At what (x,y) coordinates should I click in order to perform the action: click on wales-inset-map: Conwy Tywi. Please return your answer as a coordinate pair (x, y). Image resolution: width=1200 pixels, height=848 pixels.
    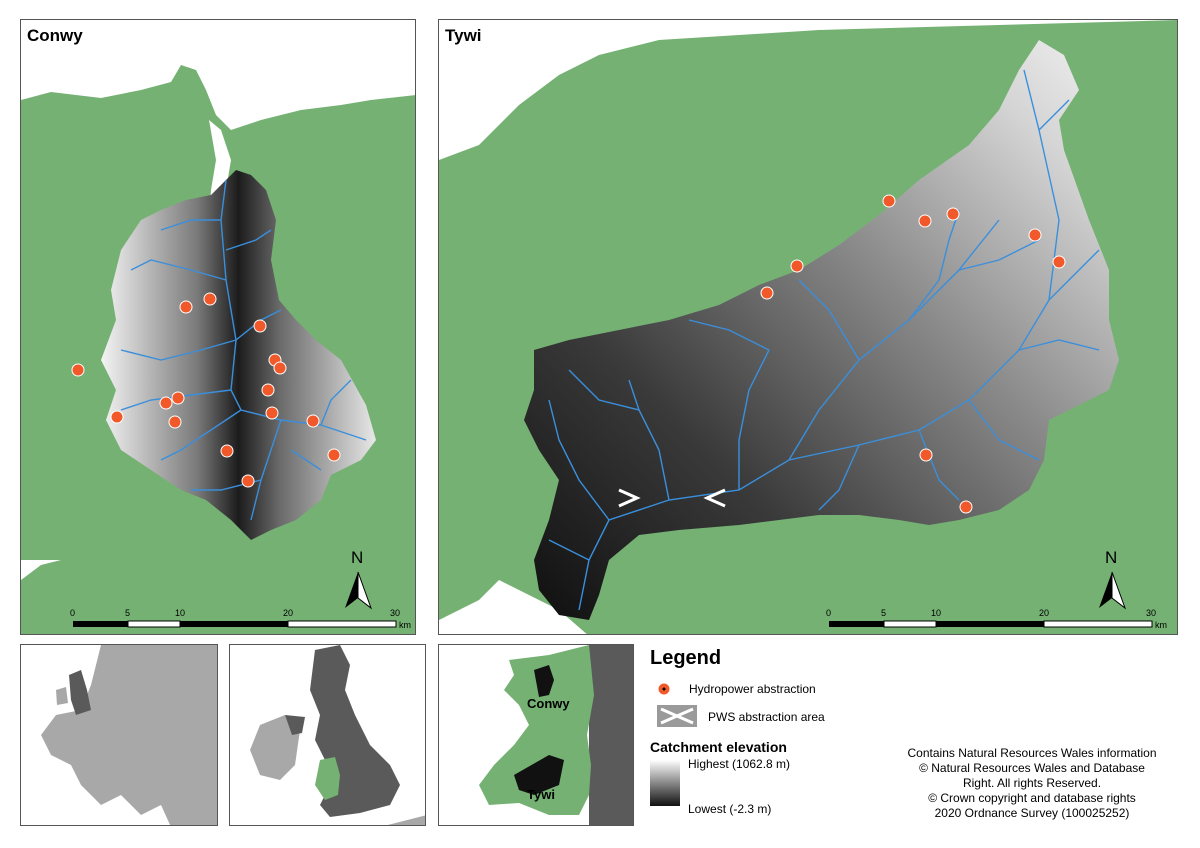
    Looking at the image, I should click on (536, 735).